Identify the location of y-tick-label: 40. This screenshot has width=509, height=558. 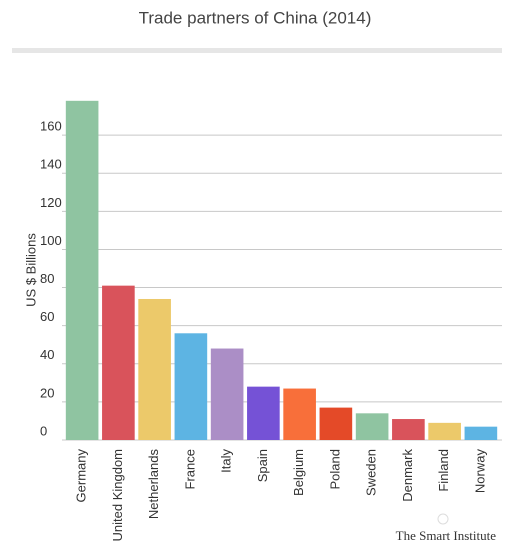
(47, 354).